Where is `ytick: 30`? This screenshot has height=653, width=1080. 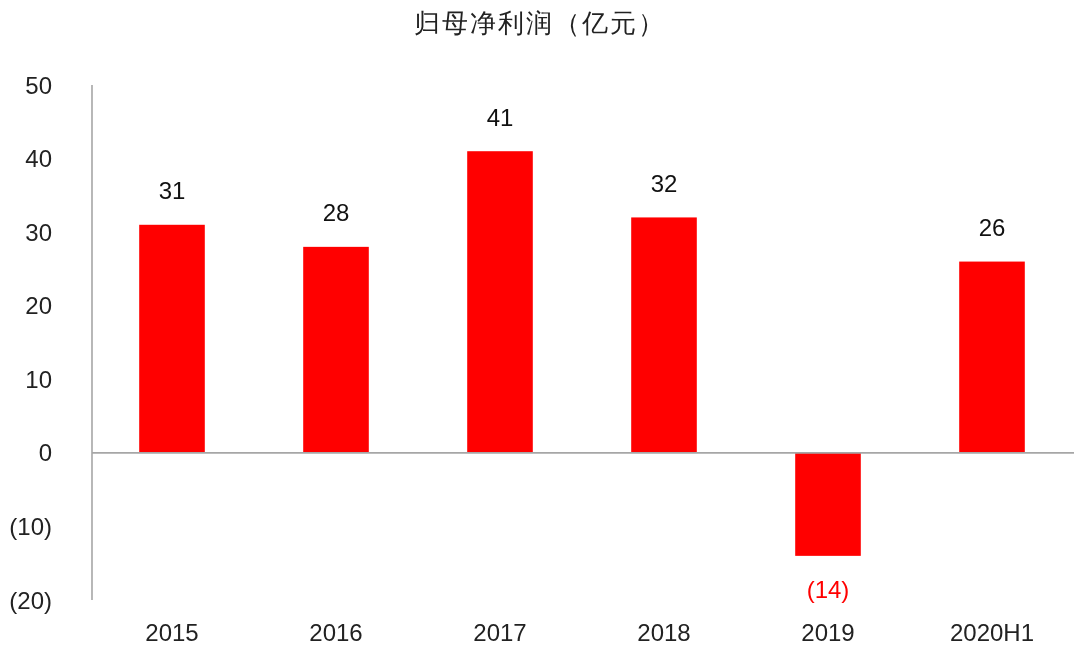 ytick: 30 is located at coordinates (38, 232).